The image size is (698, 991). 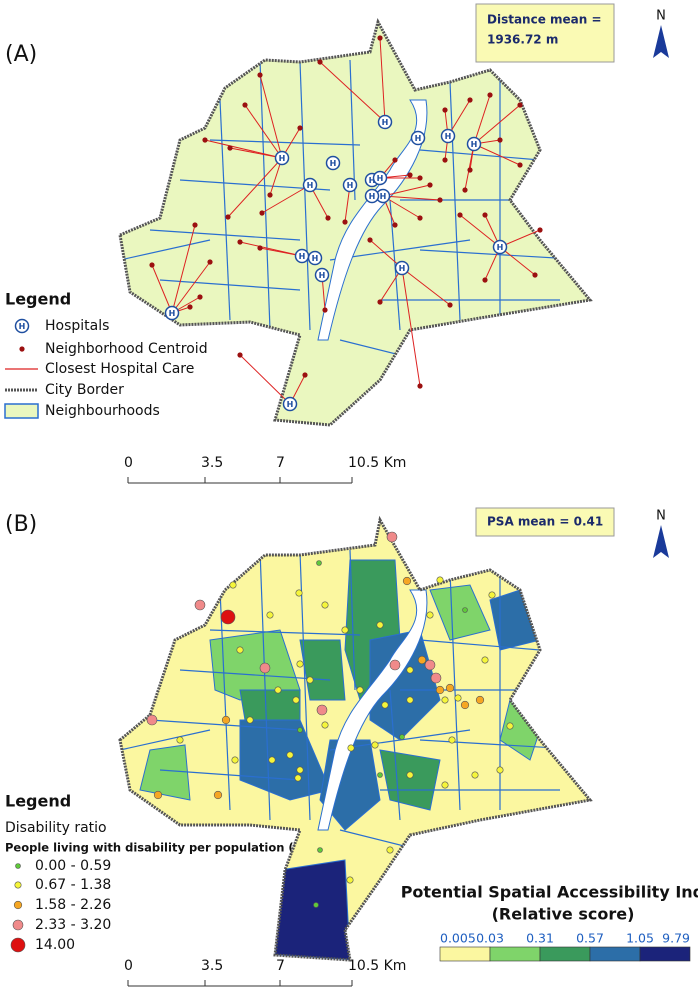 I want to click on legend-label: 0.67 - 1.38, so click(x=73, y=885).